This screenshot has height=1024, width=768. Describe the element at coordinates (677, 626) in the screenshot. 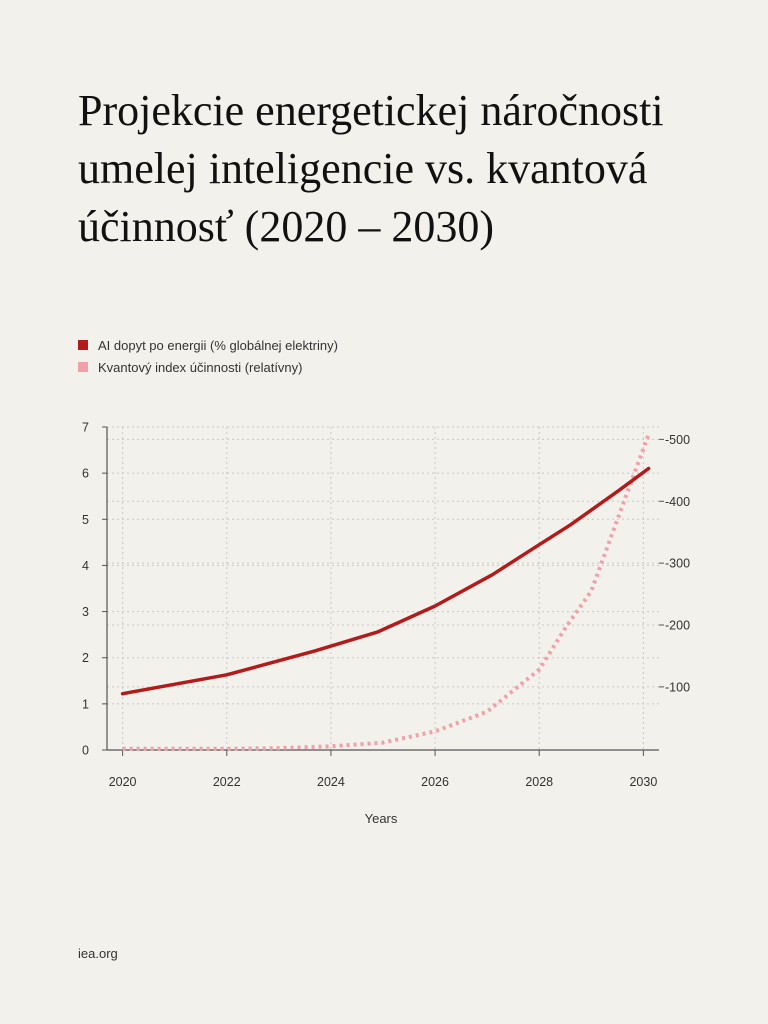

I see `y2-tick-label-1: -200` at that location.